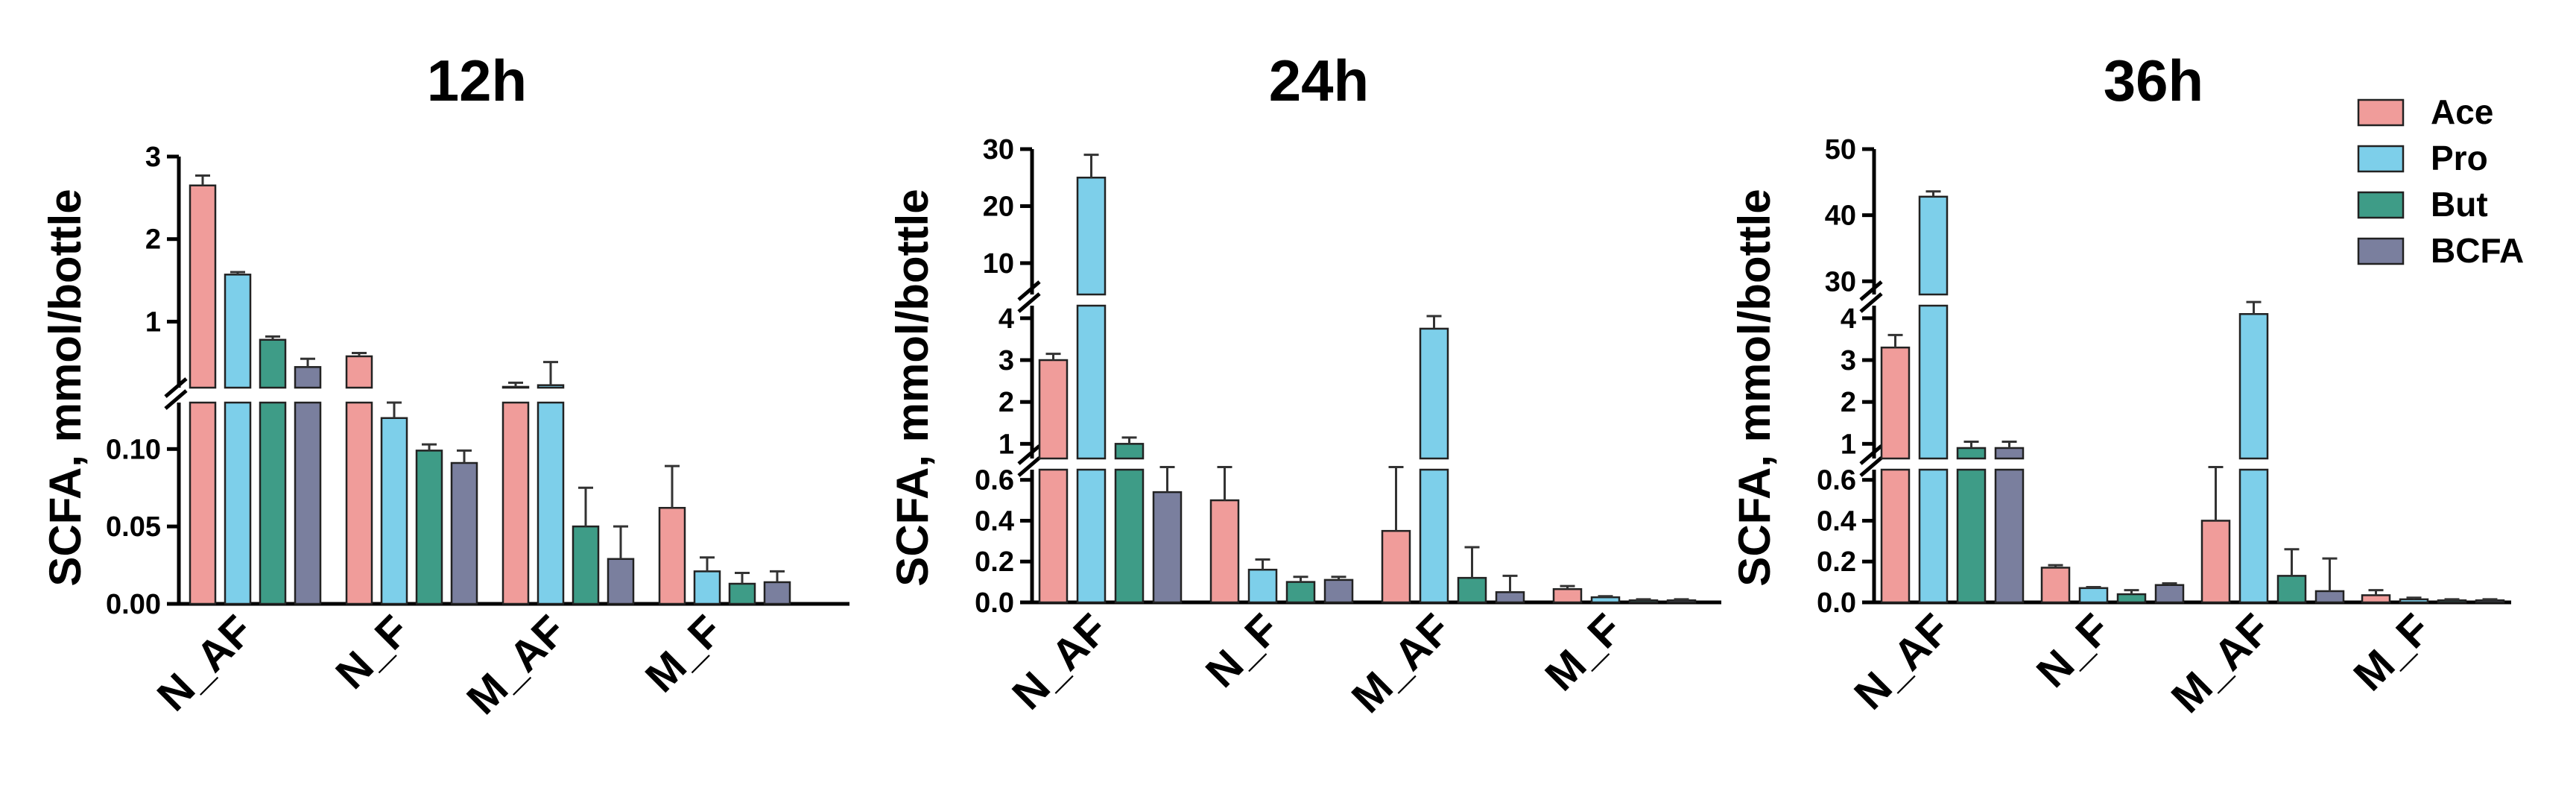  What do you see at coordinates (1837, 603) in the screenshot?
I see `y-tick-label: 0.0` at bounding box center [1837, 603].